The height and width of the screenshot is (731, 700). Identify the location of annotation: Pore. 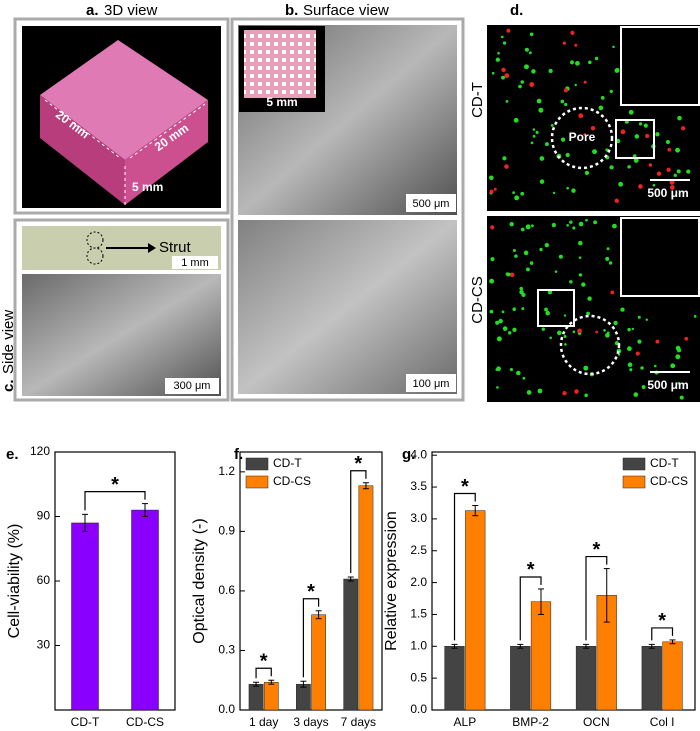
(582, 137).